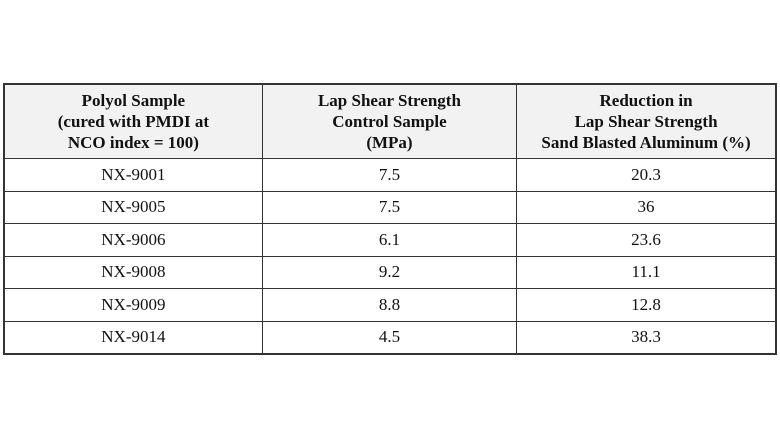 The width and height of the screenshot is (780, 439). I want to click on table-cell: 38.3, so click(646, 337).